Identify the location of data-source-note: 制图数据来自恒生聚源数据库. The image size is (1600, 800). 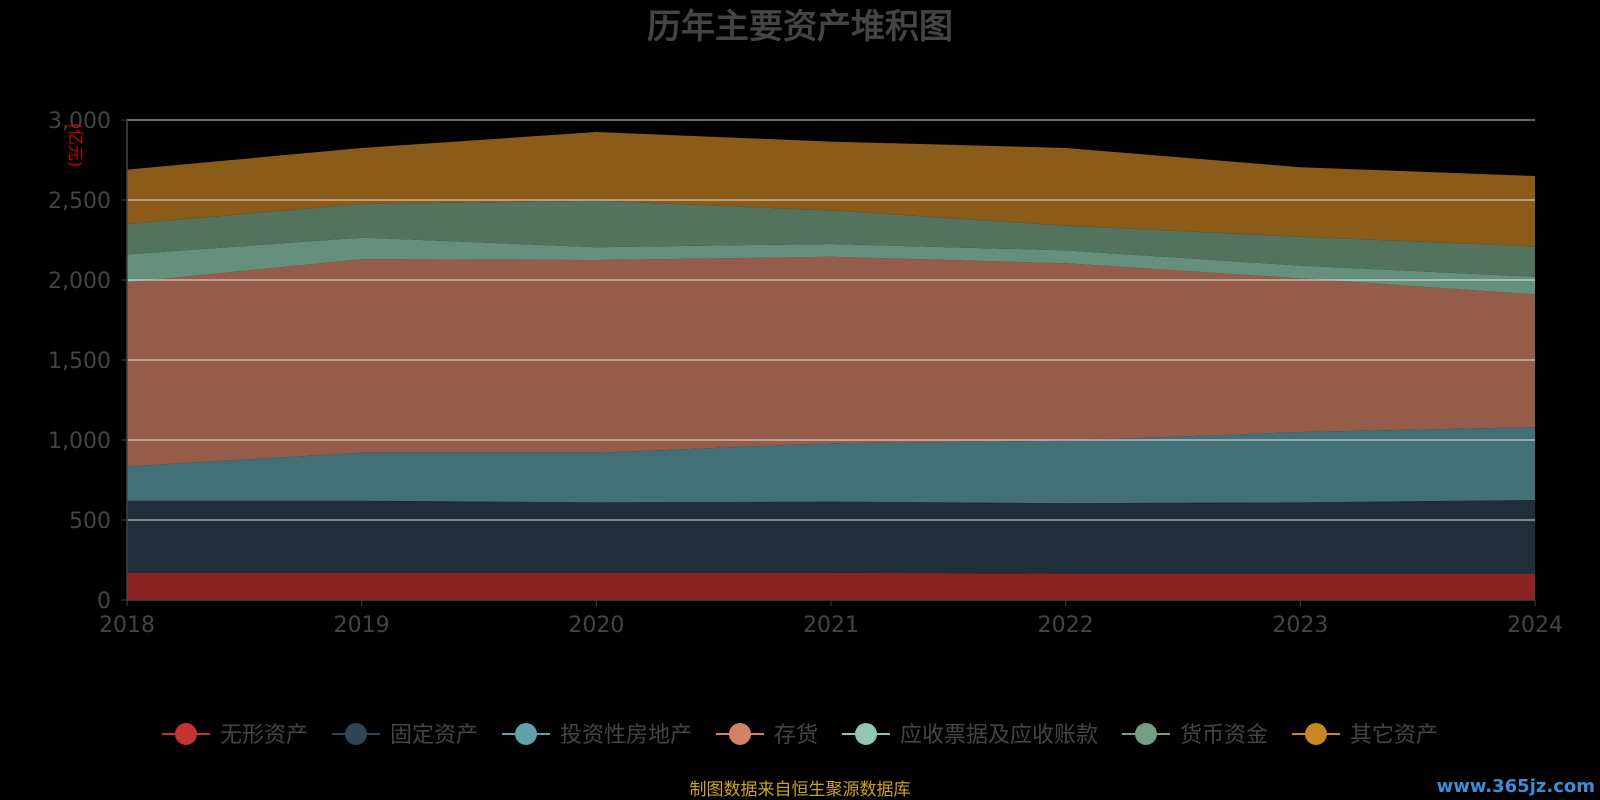
(800, 790).